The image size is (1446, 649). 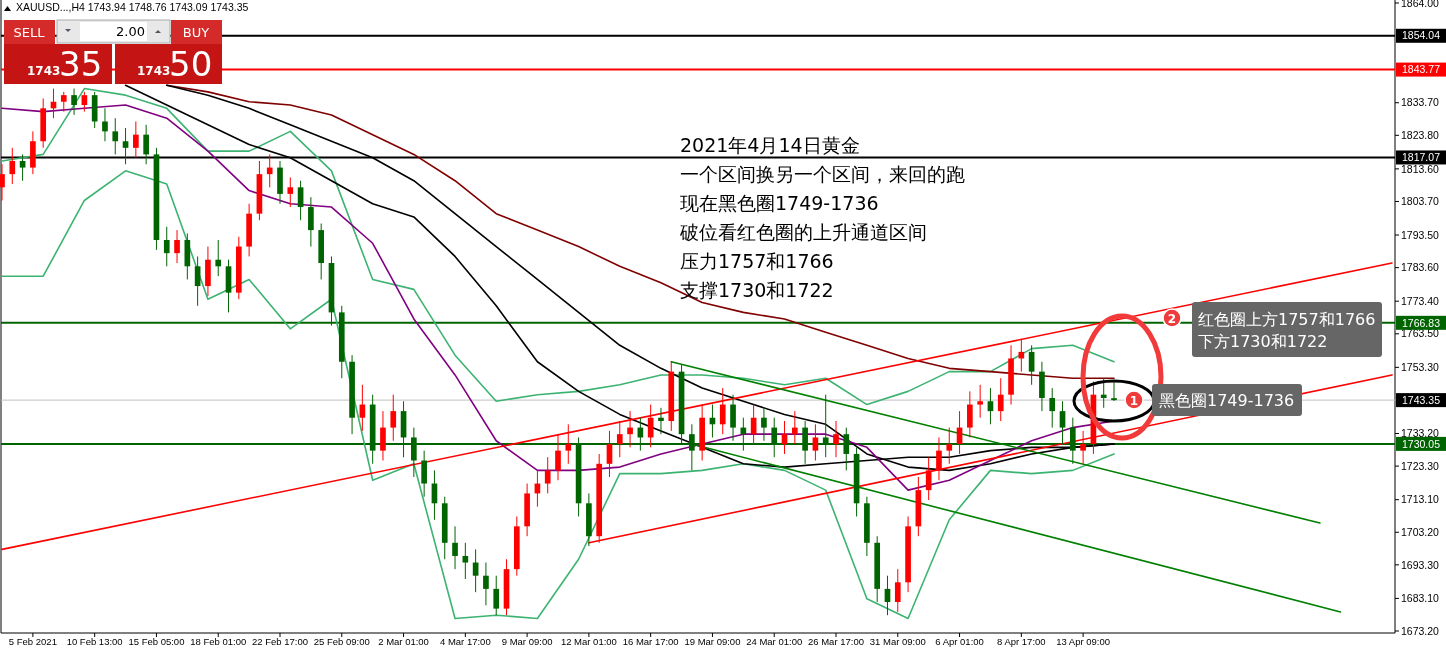 What do you see at coordinates (1420, 531) in the screenshot?
I see `y-tick-label: 1703.20` at bounding box center [1420, 531].